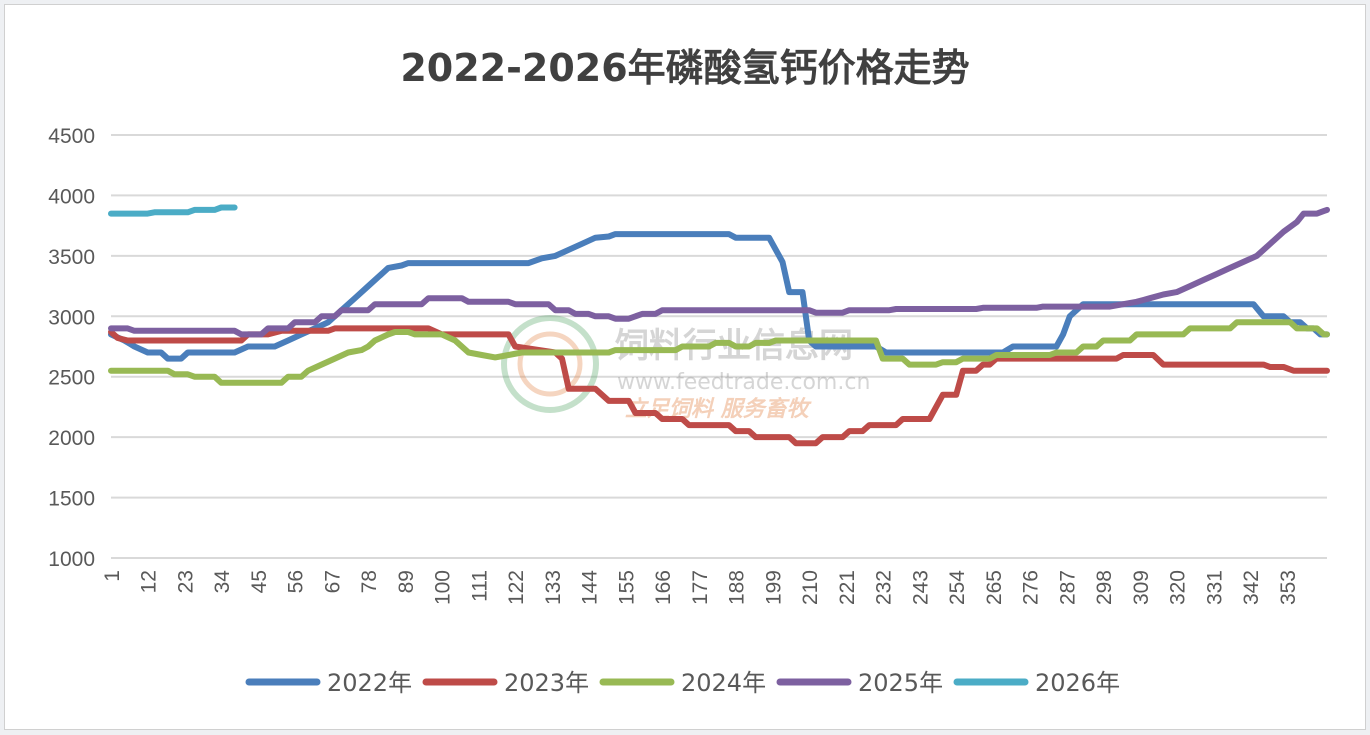  Describe the element at coordinates (406, 581) in the screenshot. I see `x-tick-label: 89` at that location.